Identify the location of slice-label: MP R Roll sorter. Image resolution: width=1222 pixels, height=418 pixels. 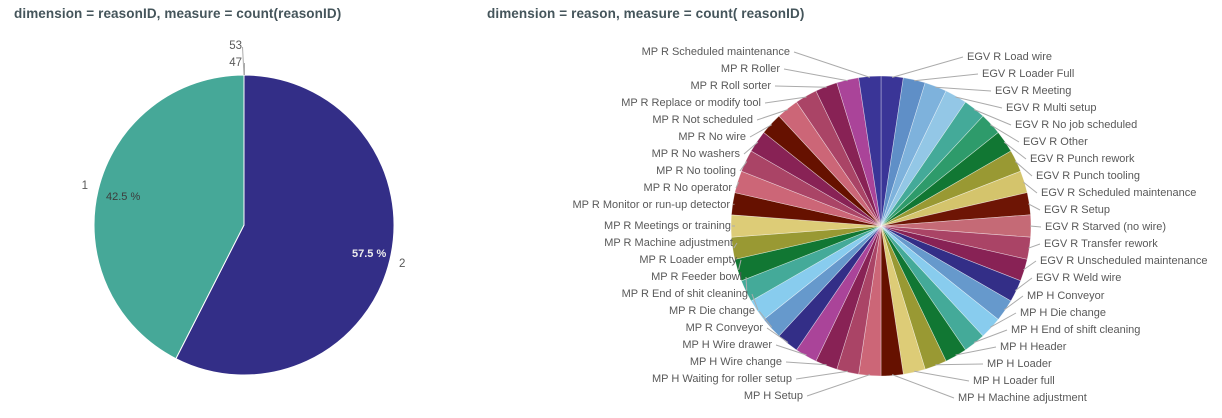
(730, 86).